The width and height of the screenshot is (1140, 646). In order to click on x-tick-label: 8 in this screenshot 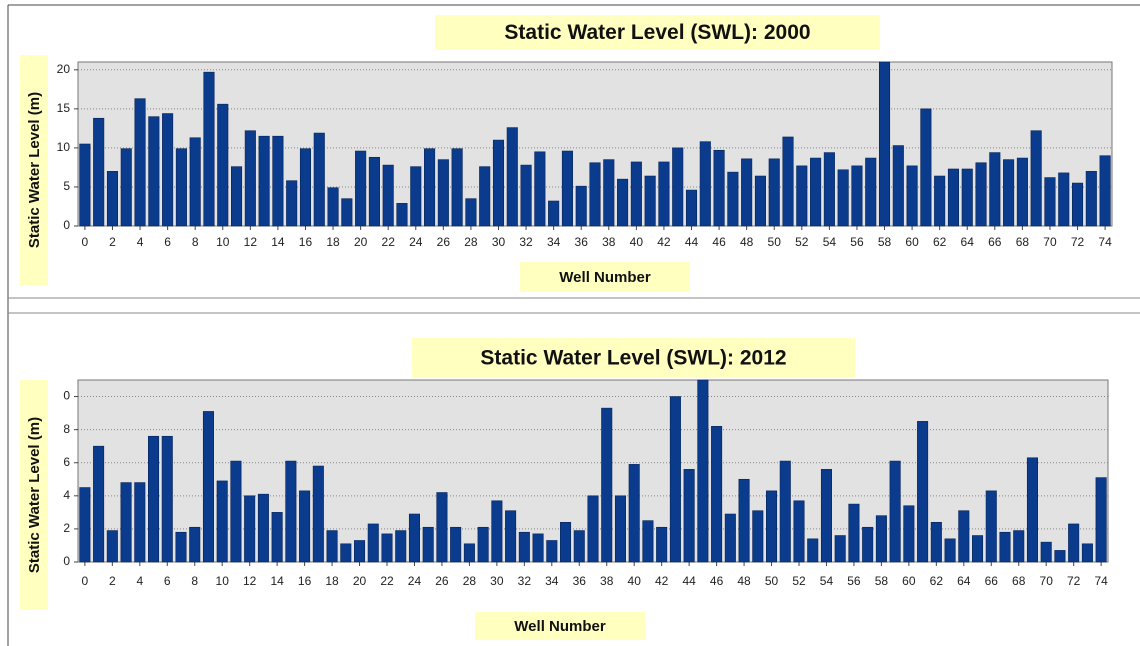, I will do `click(195, 242)`.